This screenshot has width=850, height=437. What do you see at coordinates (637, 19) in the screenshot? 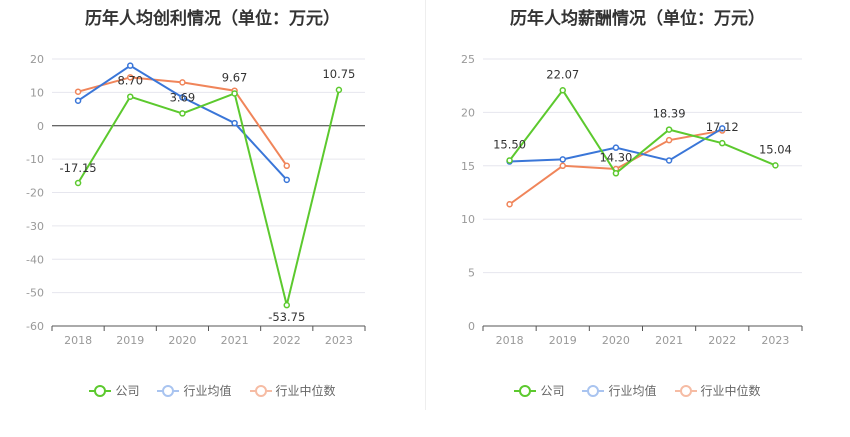
I see `chart-title-salary: 历年人均薪酬情况（单位：万元）` at bounding box center [637, 19].